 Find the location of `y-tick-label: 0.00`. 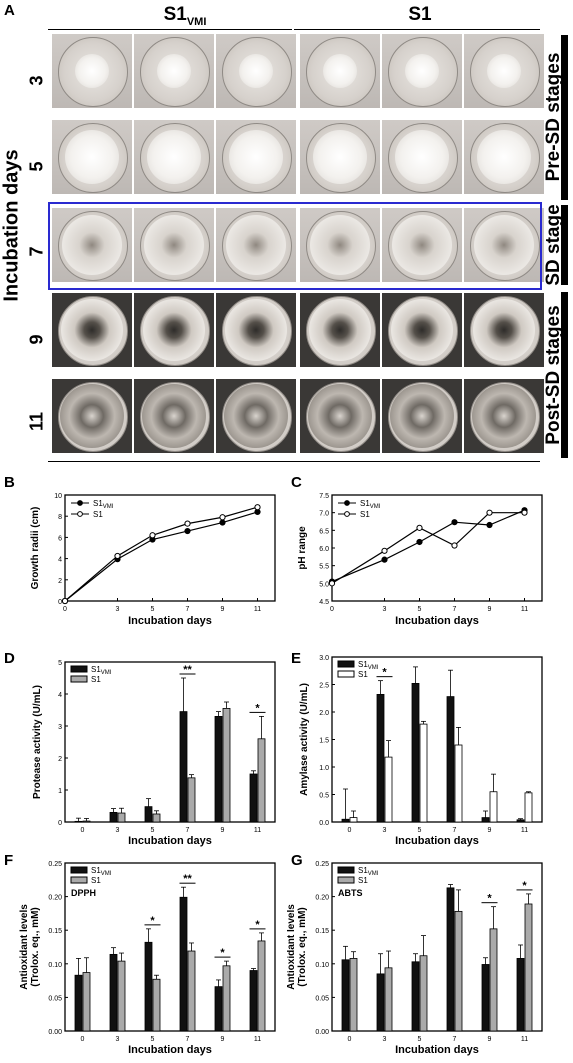

y-tick-label: 0.00 is located at coordinates (322, 1032).